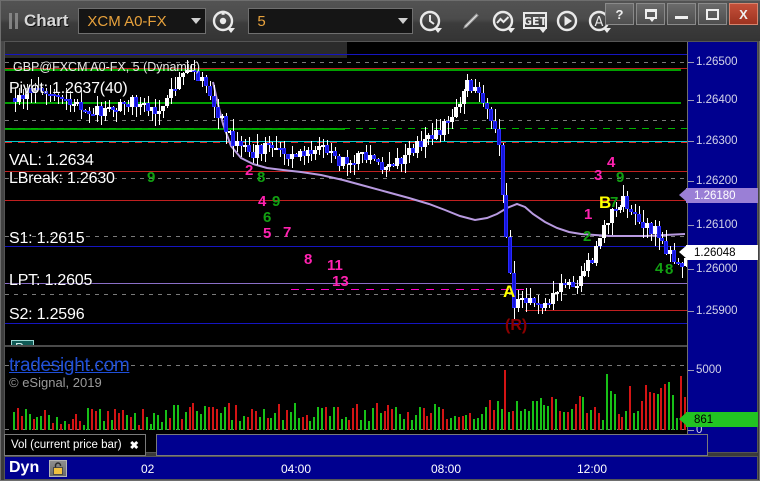 The height and width of the screenshot is (481, 760). Describe the element at coordinates (223, 21) in the screenshot. I see `symbol-settings-icon` at that location.